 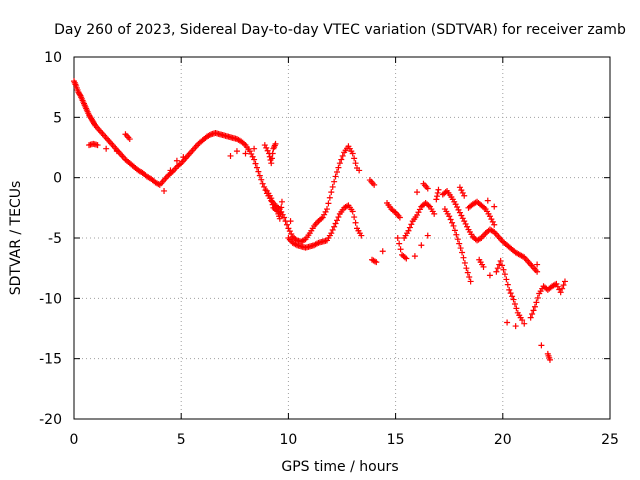 I want to click on y-tick-label: -10, so click(x=50, y=299).